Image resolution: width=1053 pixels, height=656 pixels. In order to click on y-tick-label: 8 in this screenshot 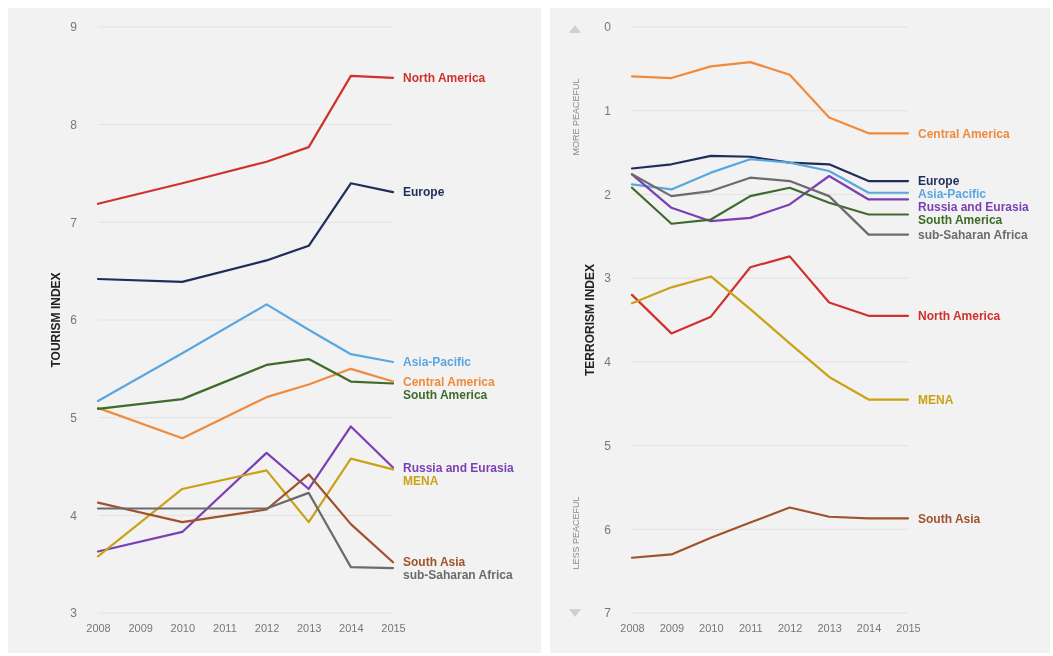, I will do `click(74, 125)`.